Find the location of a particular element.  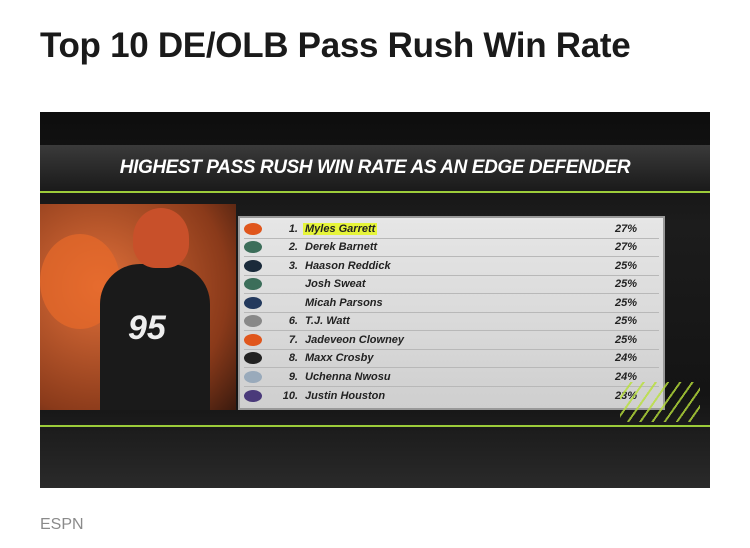

table-row: 10. Justin Houston 23% is located at coordinates (451, 396).